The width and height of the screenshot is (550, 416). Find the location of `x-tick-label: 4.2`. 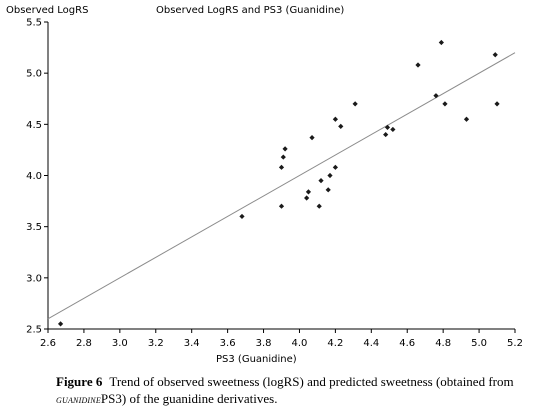

x-tick-label: 4.2 is located at coordinates (335, 343).